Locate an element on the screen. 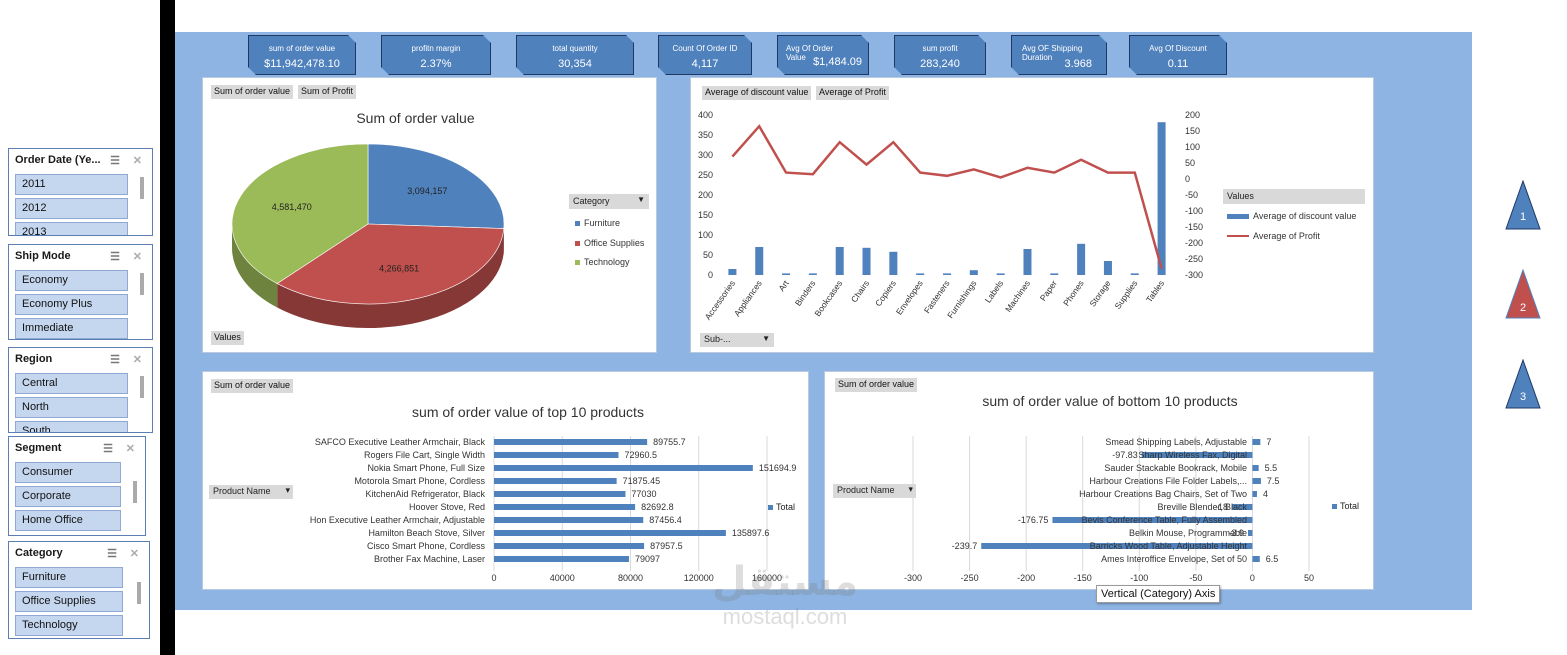 This screenshot has width=1567, height=655. slicer-order-date: Order Date (Ye... ☰ ✕ 2011 2012 2013 is located at coordinates (80, 192).